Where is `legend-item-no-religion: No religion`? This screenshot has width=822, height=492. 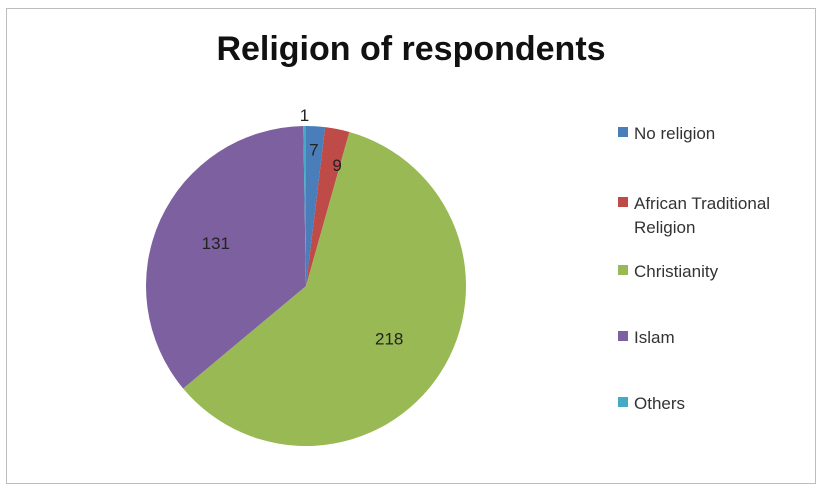
legend-item-no-religion: No religion is located at coordinates (666, 134).